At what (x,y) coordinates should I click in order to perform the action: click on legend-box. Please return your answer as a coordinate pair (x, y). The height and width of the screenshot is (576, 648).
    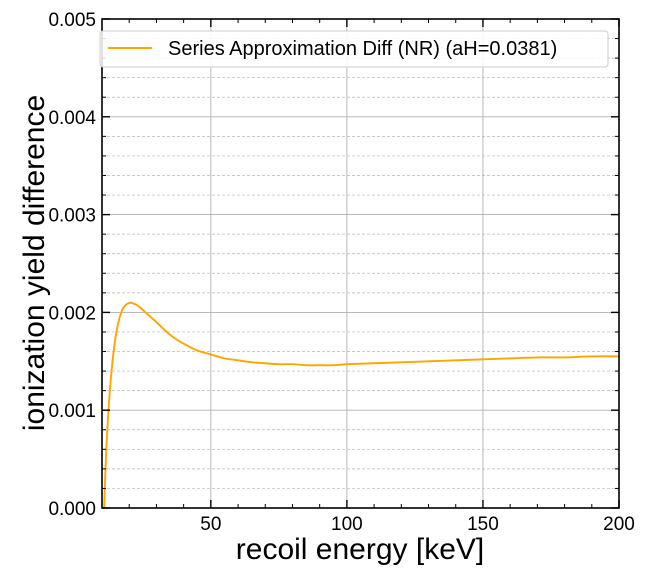
    Looking at the image, I should click on (354, 49).